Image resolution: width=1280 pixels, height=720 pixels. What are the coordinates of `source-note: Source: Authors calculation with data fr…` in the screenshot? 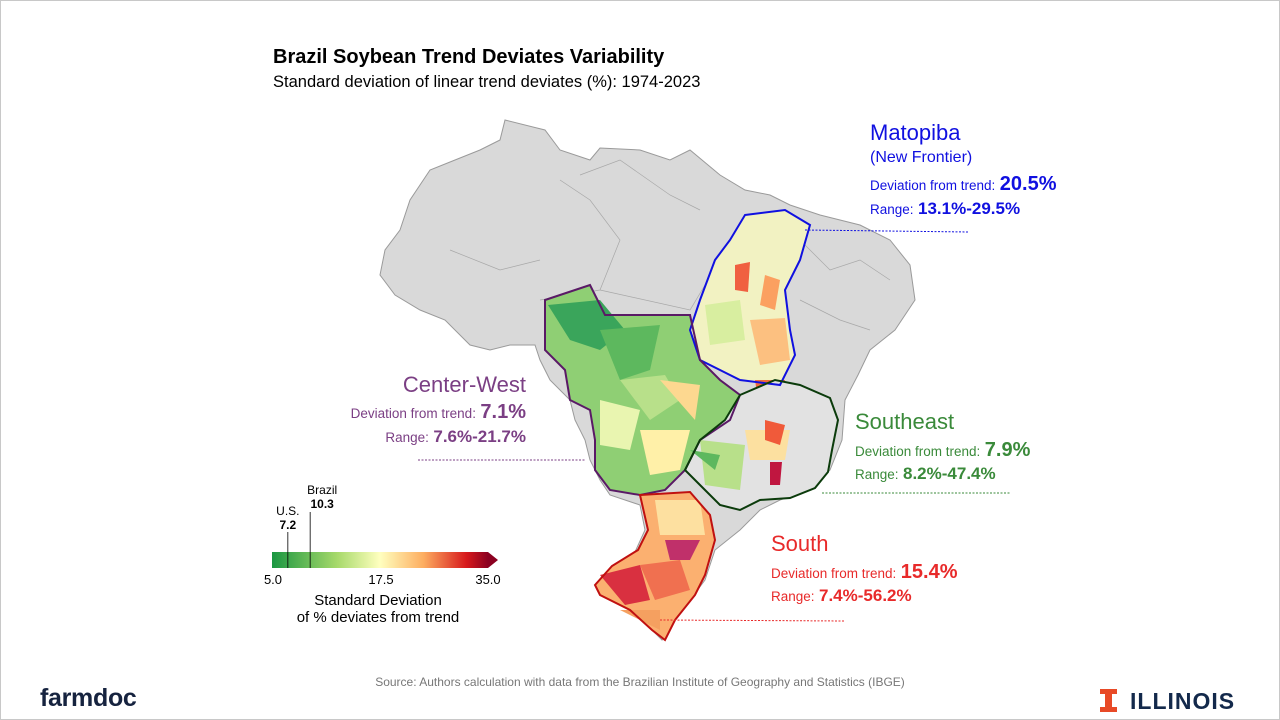 It's located at (640, 682).